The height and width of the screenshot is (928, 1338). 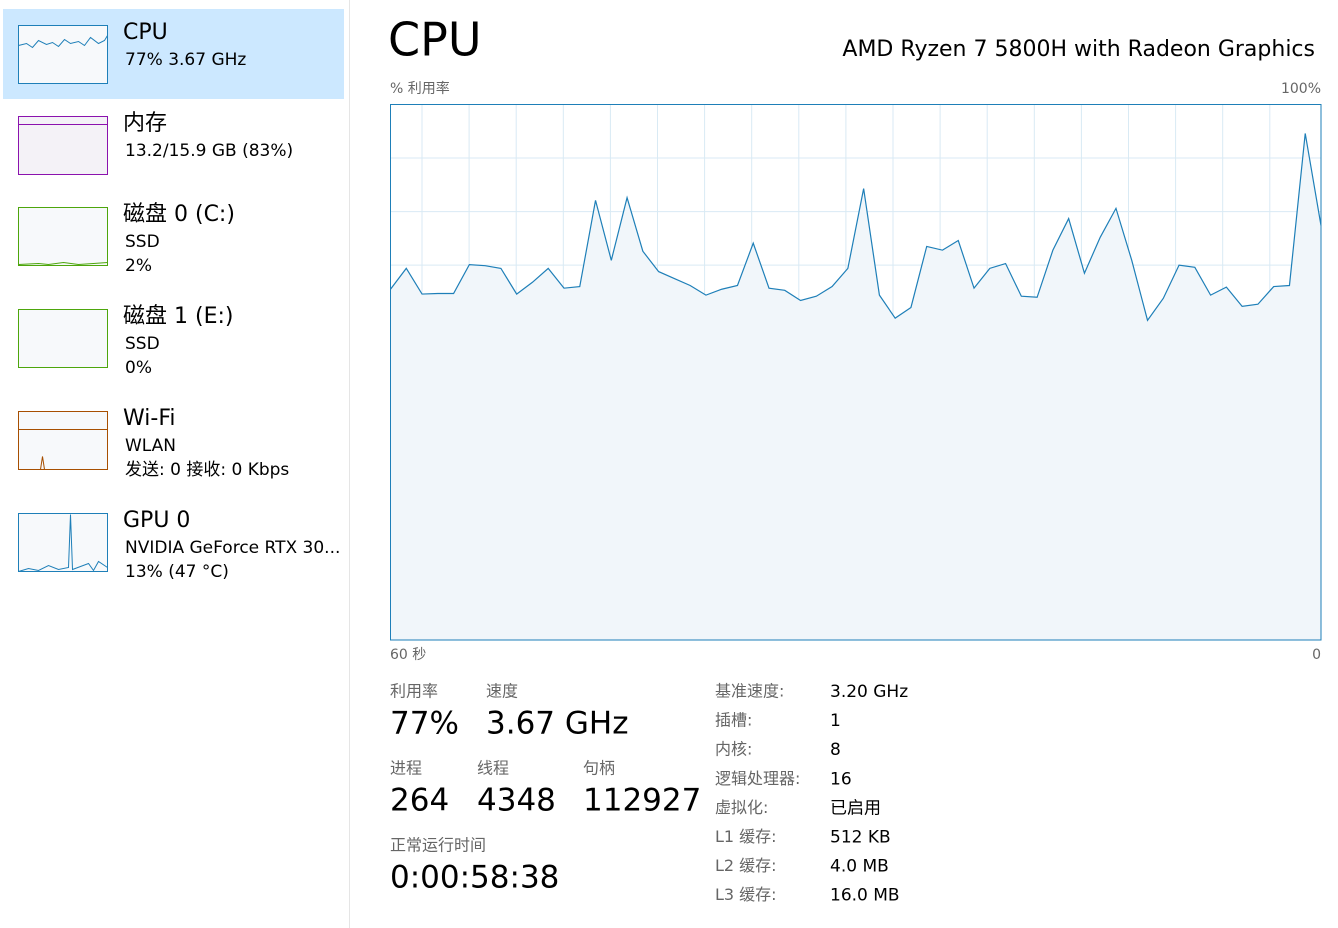 I want to click on nav-title: Wi-Fi, so click(x=149, y=418).